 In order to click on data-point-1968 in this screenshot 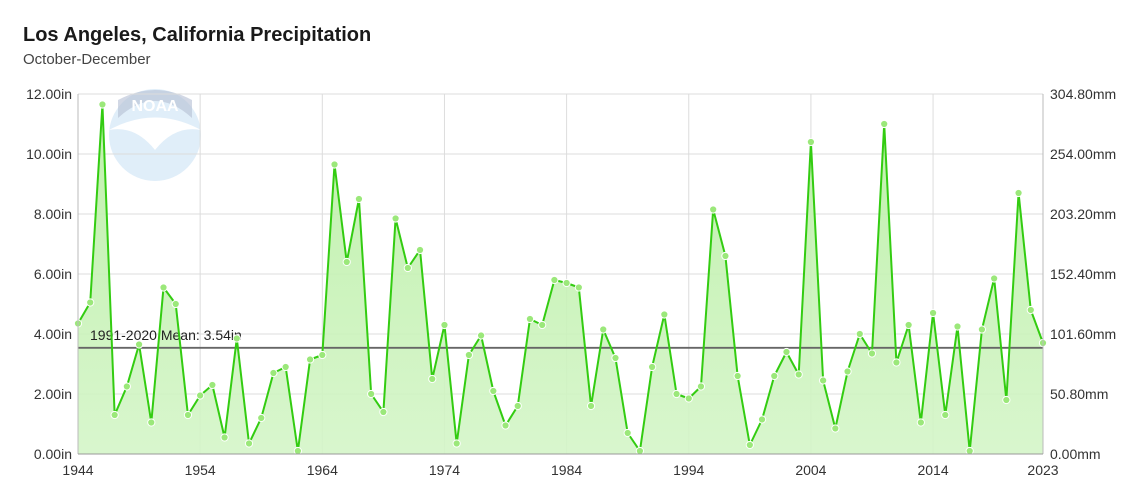, I will do `click(371, 394)`.